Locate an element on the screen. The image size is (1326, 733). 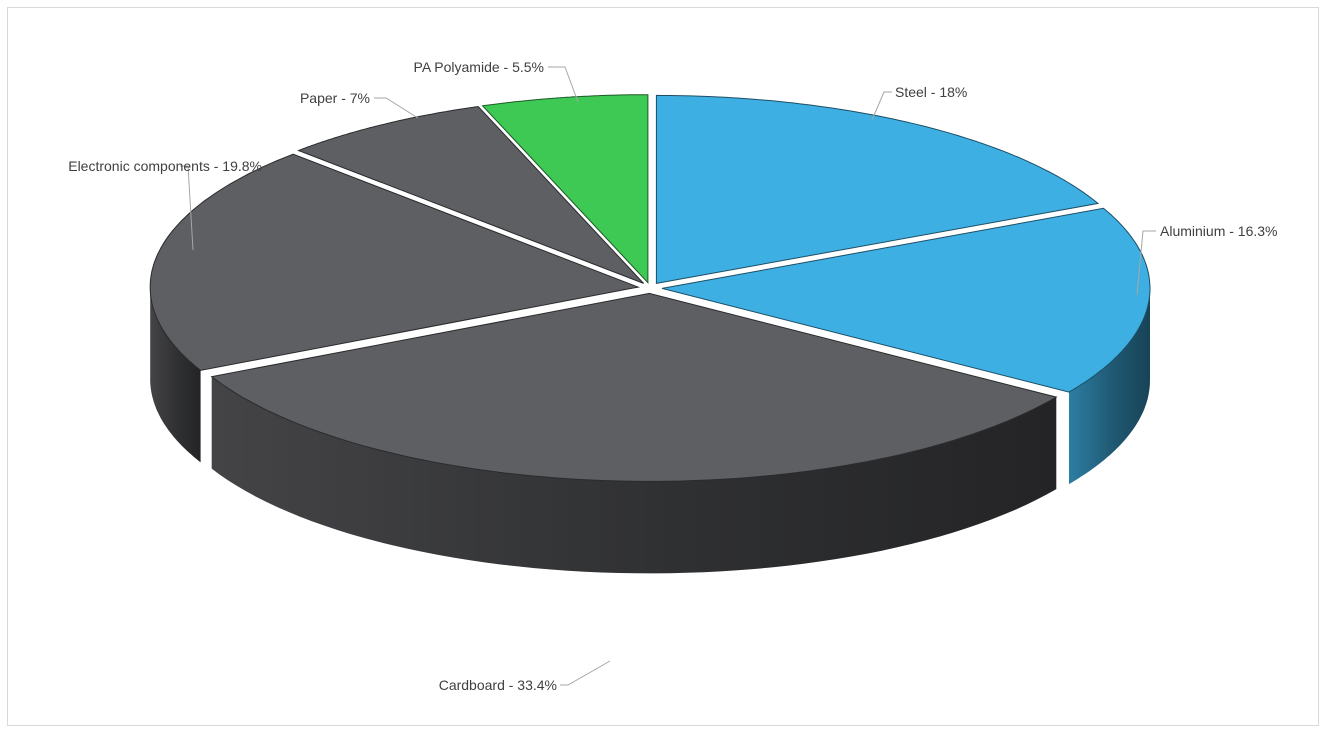
leader-cardboard is located at coordinates (585, 673).